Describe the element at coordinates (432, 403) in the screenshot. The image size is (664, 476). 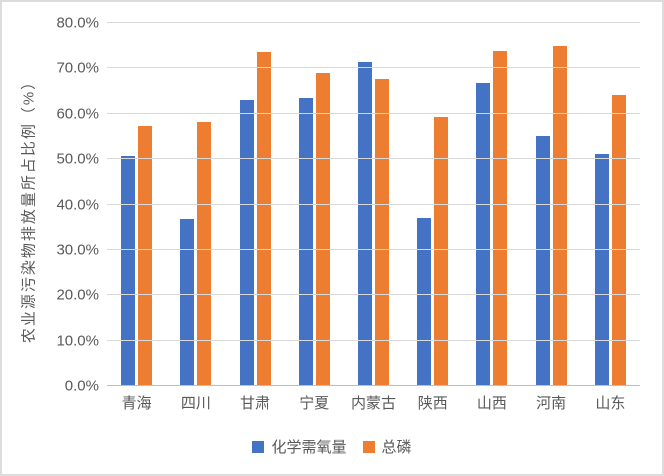
I see `x-tick-label: 陕西` at that location.